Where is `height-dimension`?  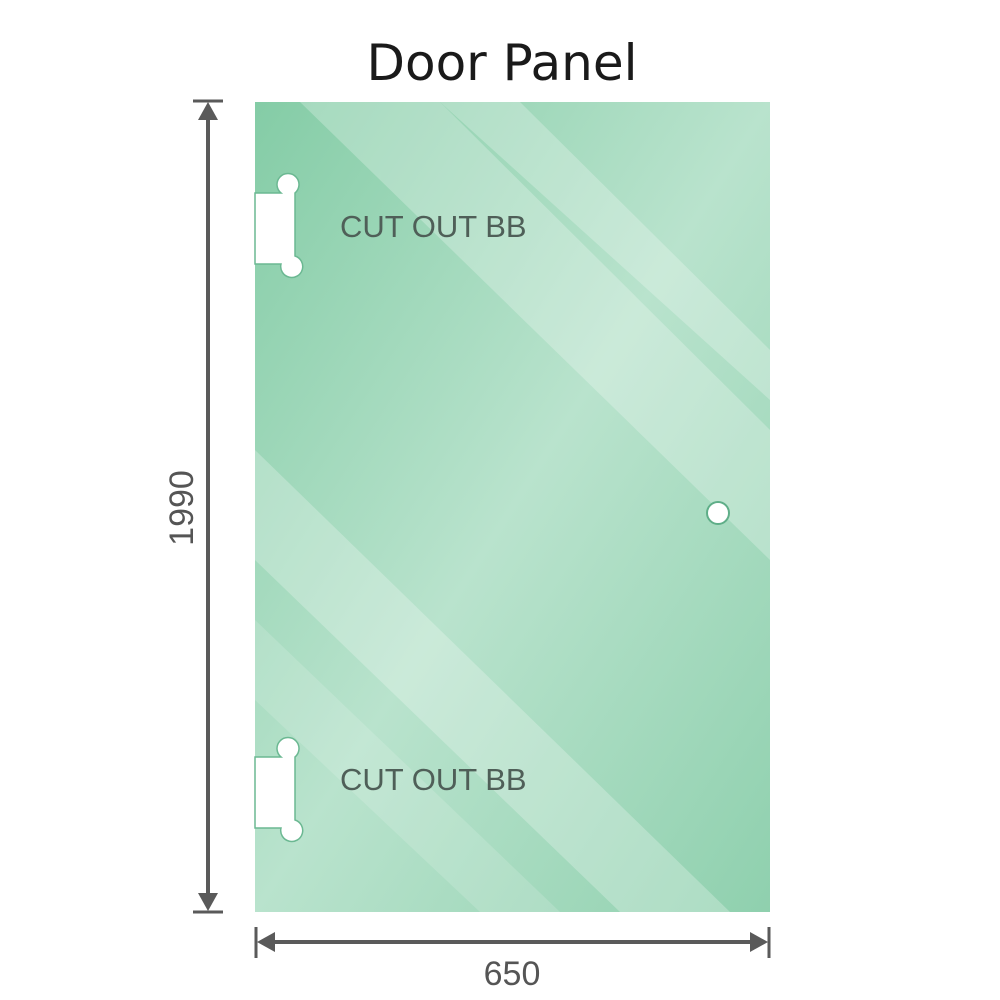
height-dimension is located at coordinates (208, 506).